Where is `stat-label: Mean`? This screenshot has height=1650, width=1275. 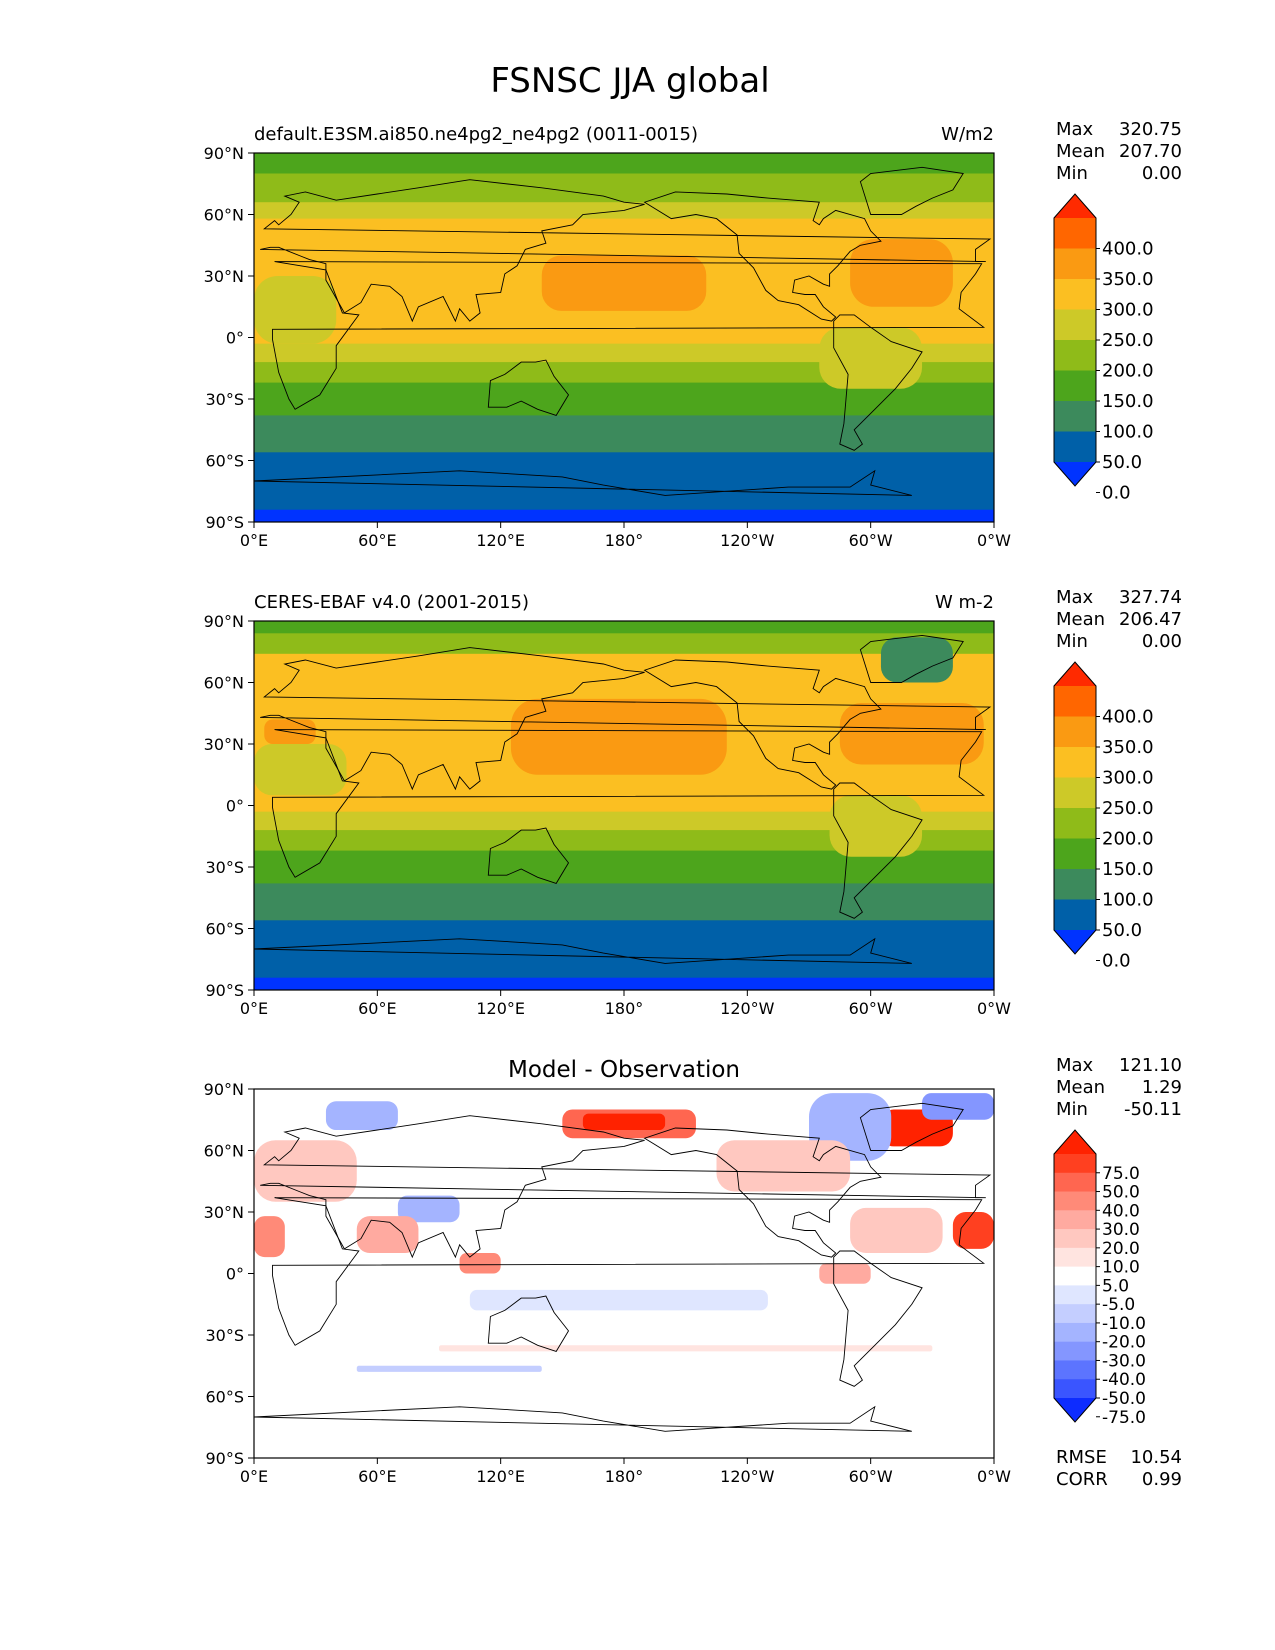
stat-label: Mean is located at coordinates (1080, 619).